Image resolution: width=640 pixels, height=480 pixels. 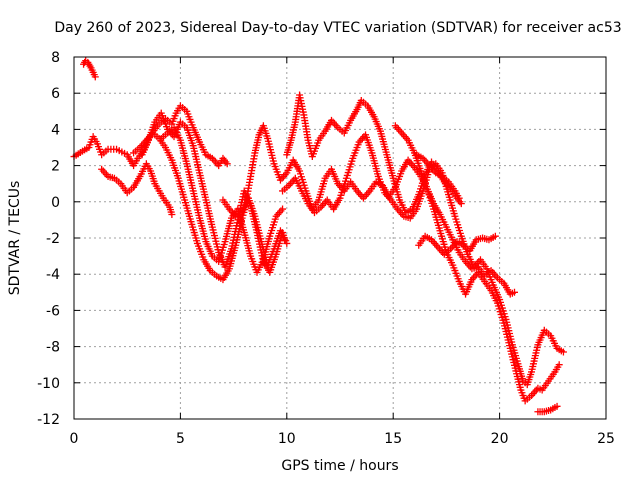 I want to click on x-tick-label: 5, so click(x=180, y=439).